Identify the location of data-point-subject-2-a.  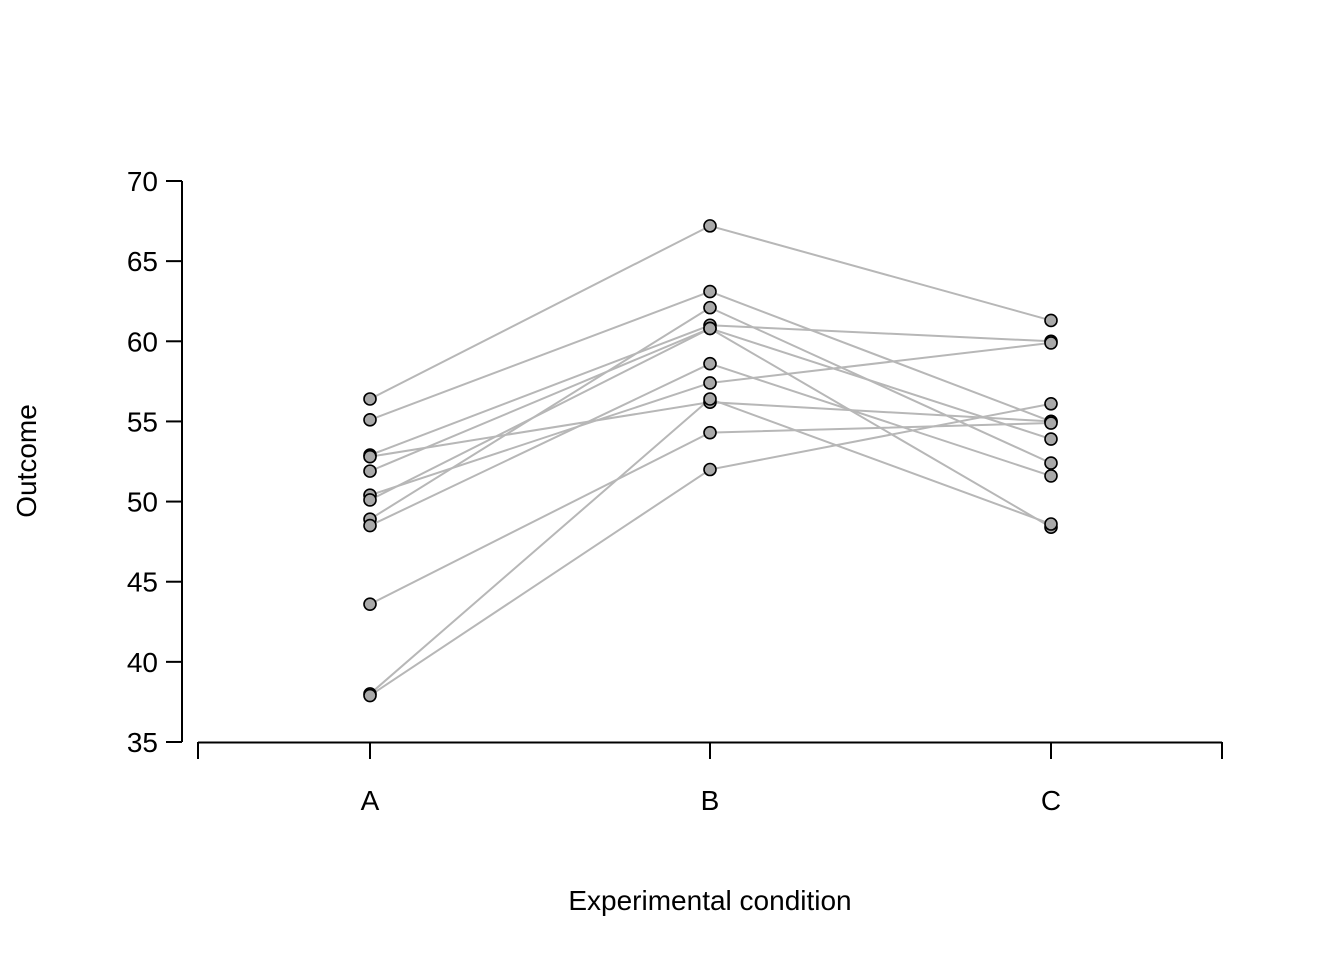
(370, 420).